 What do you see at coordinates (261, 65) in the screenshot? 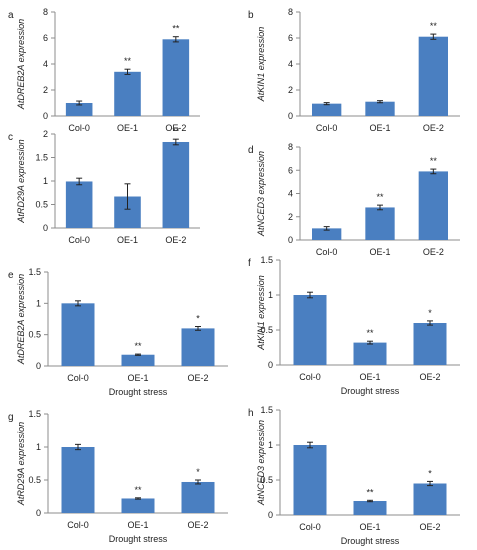
I see `y-axis-label: AtKIN1 expression` at bounding box center [261, 65].